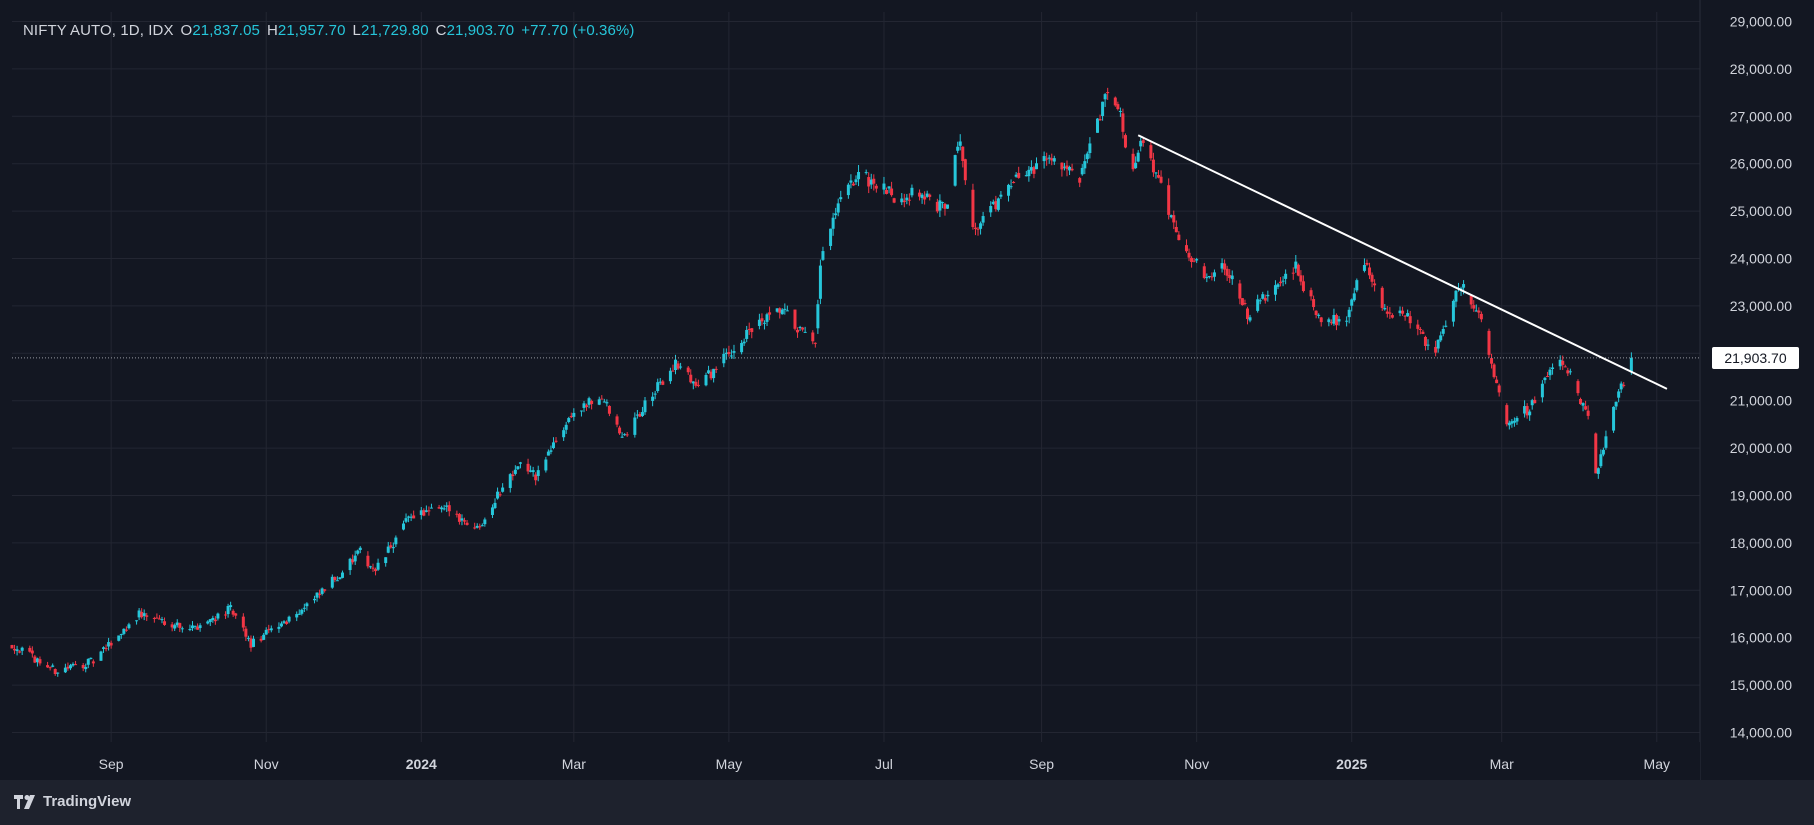  I want to click on time-axis, so click(850, 761).